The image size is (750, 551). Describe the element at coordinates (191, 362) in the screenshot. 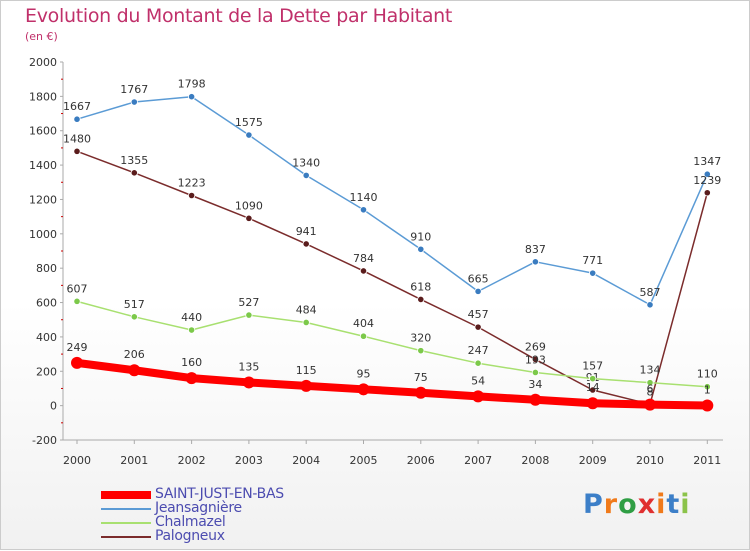

I see `data-label: 160` at that location.